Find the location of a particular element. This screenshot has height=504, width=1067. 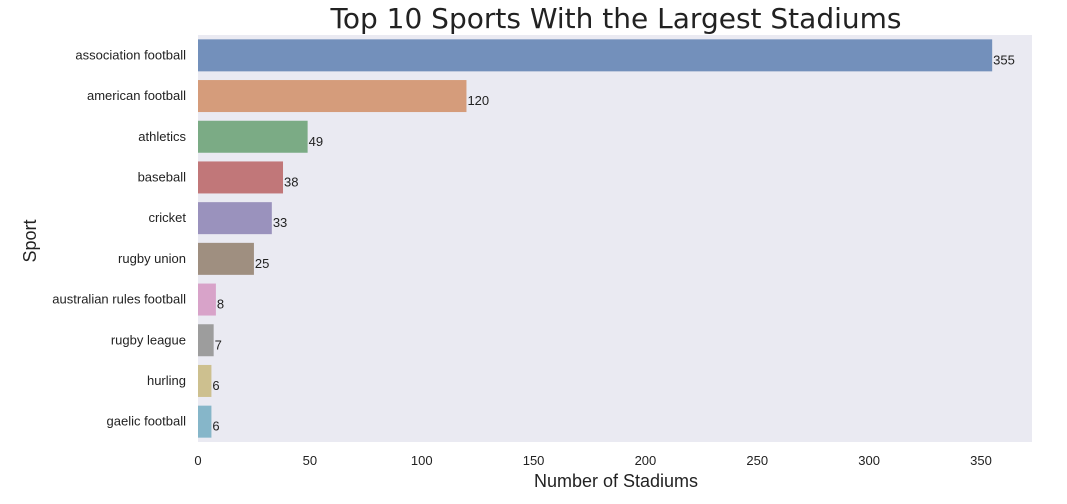

y-tick-athletics: athletics is located at coordinates (162, 136).